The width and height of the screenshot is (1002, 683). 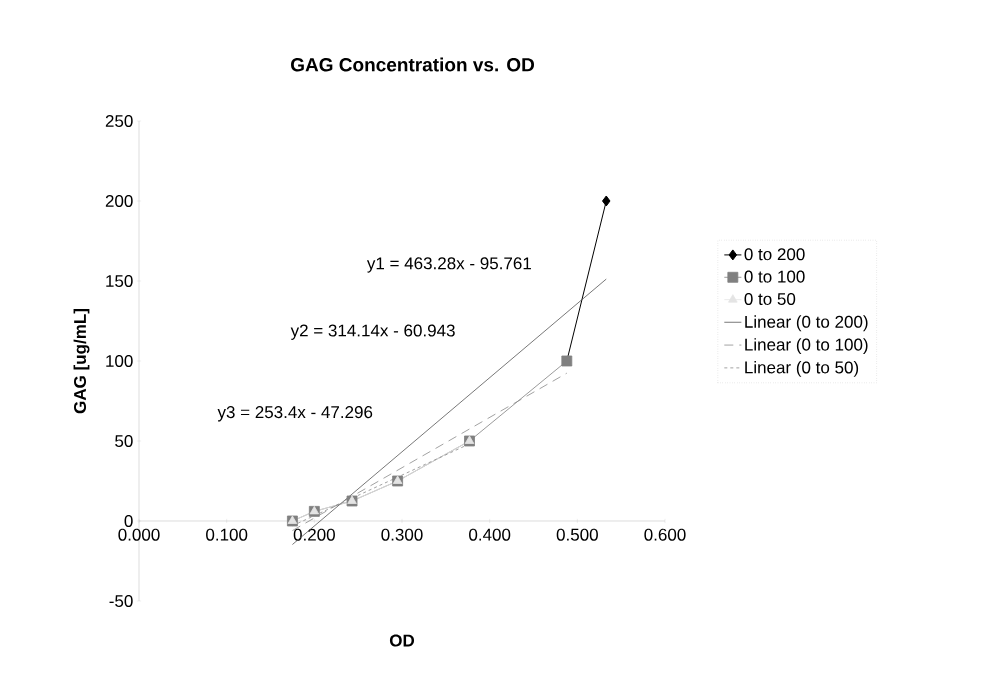 I want to click on legend-label: Linear (0 to 100), so click(x=806, y=346).